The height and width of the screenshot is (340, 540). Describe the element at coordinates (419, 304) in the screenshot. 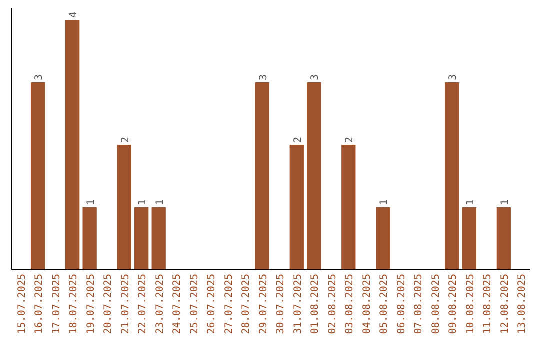

I see `x-tick-label: 07.08.2025` at that location.